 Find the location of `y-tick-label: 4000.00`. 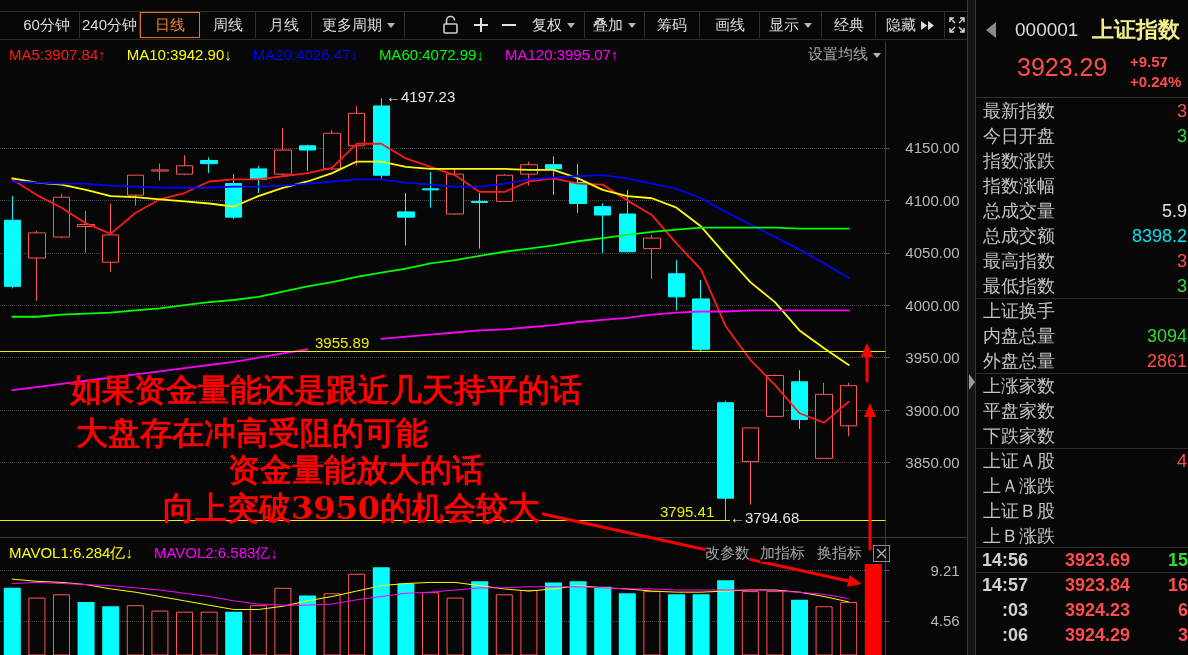

y-tick-label: 4000.00 is located at coordinates (932, 305).